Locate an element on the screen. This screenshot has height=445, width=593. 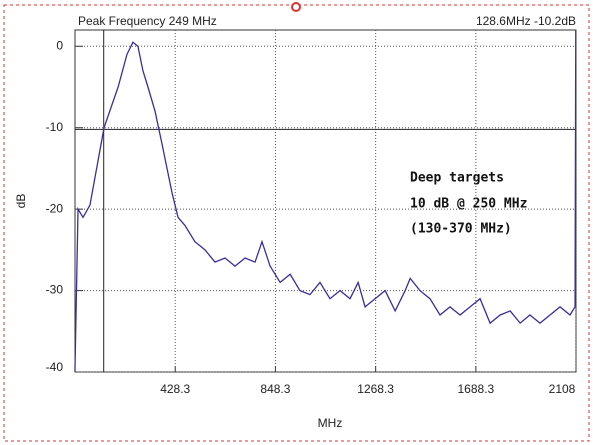
x-tick-label: 848.3 is located at coordinates (275, 389).